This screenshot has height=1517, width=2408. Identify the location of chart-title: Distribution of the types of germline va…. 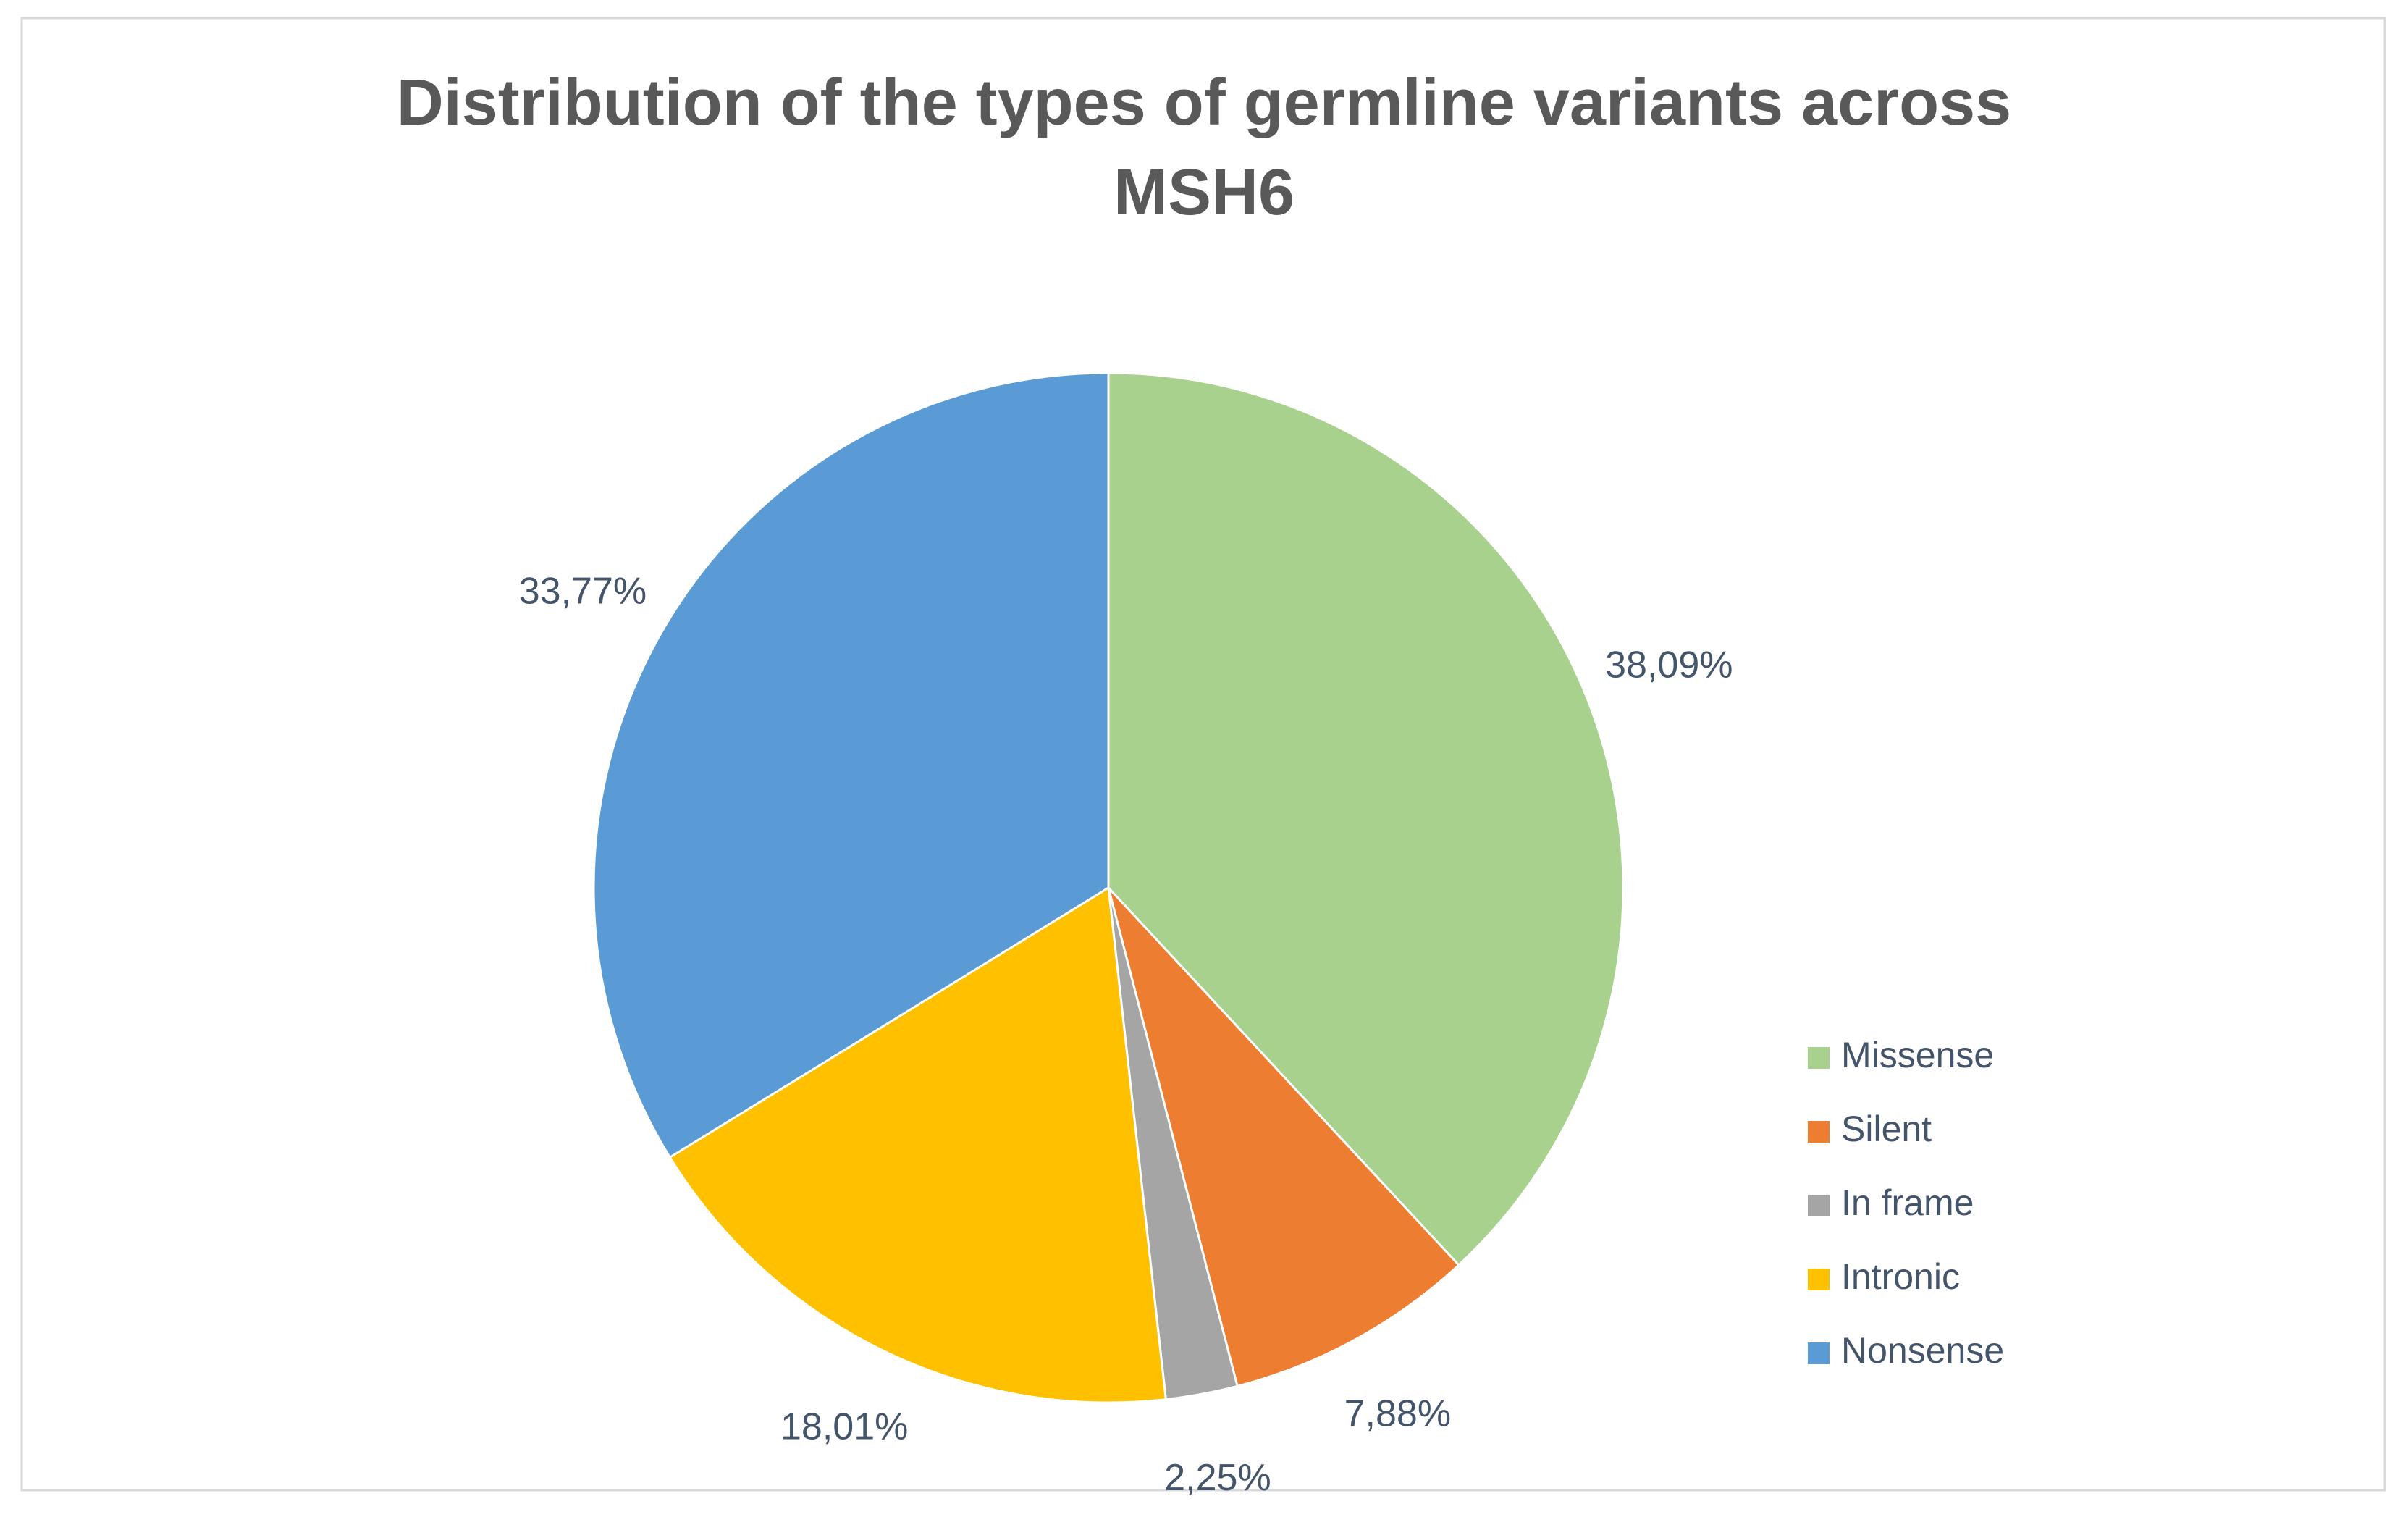
(1204, 103).